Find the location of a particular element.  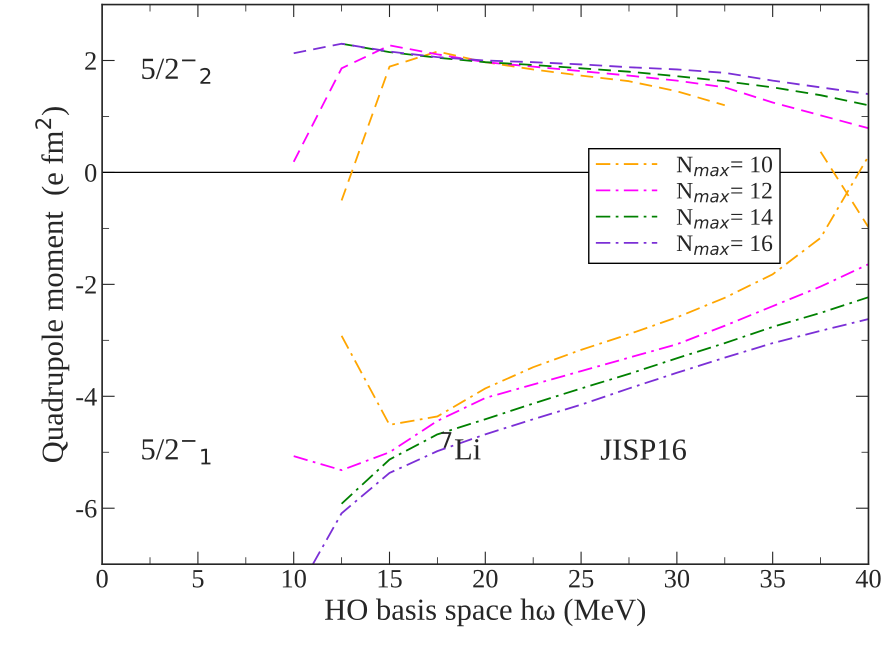

line-series is located at coordinates (580, 68).